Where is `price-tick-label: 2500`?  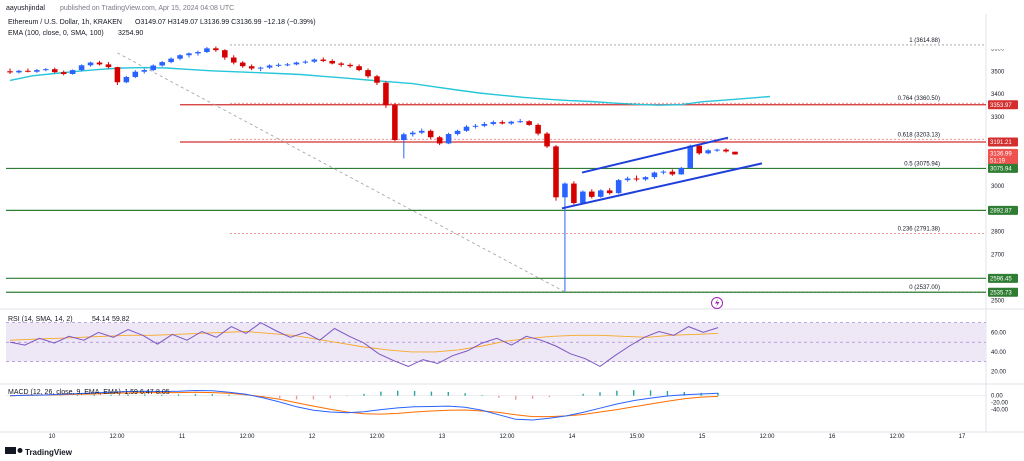 price-tick-label: 2500 is located at coordinates (998, 301).